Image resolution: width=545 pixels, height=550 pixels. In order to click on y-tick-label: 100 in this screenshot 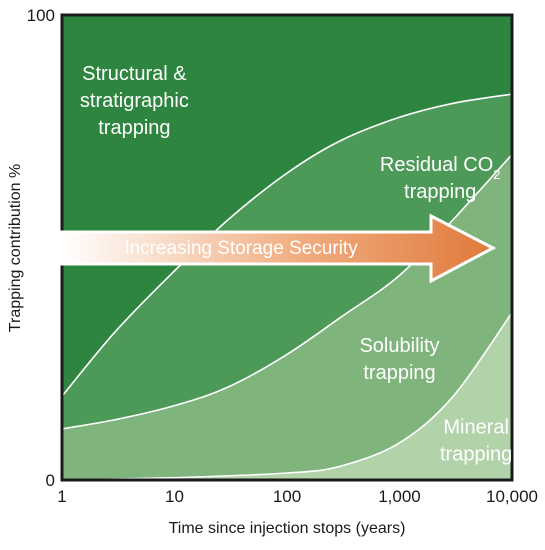, I will do `click(41, 15)`.